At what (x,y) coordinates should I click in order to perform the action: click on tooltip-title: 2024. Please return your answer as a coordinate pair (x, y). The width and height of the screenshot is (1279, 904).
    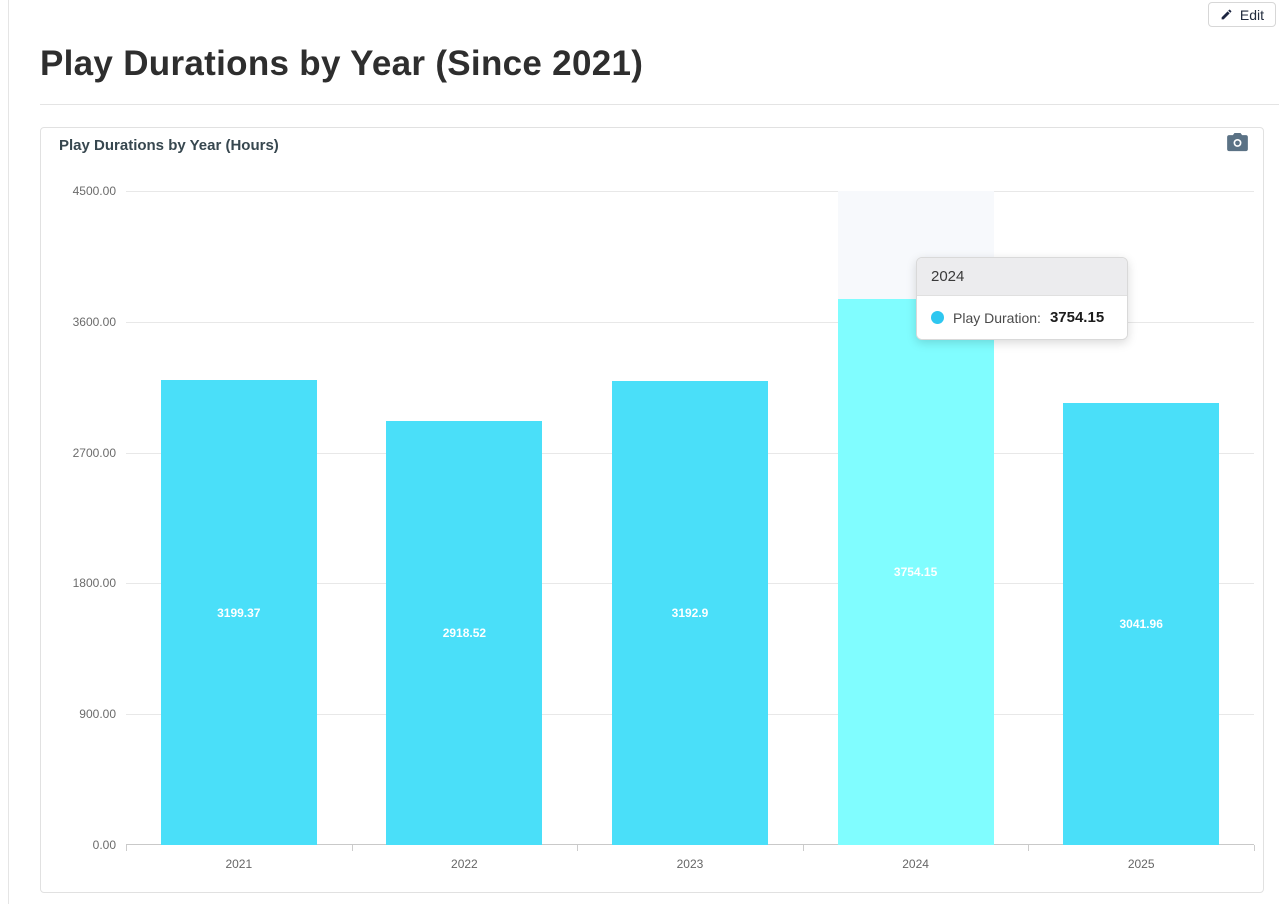
    Looking at the image, I should click on (1022, 277).